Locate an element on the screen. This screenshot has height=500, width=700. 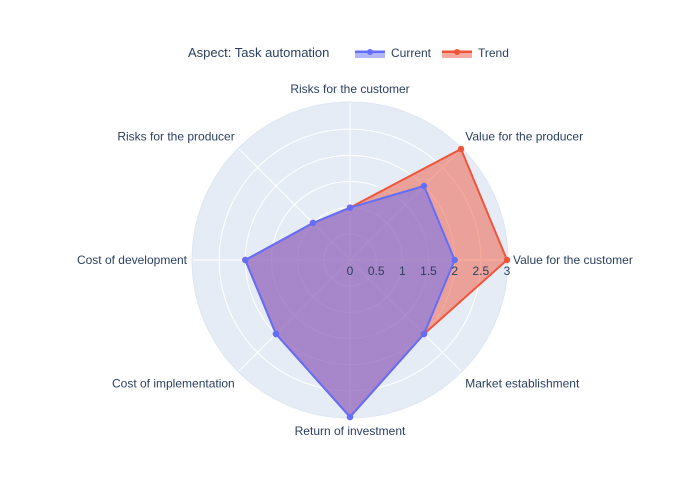
radial-tick-labels: 0 0.5 1 1.5 2 2.5 3 is located at coordinates (429, 271).